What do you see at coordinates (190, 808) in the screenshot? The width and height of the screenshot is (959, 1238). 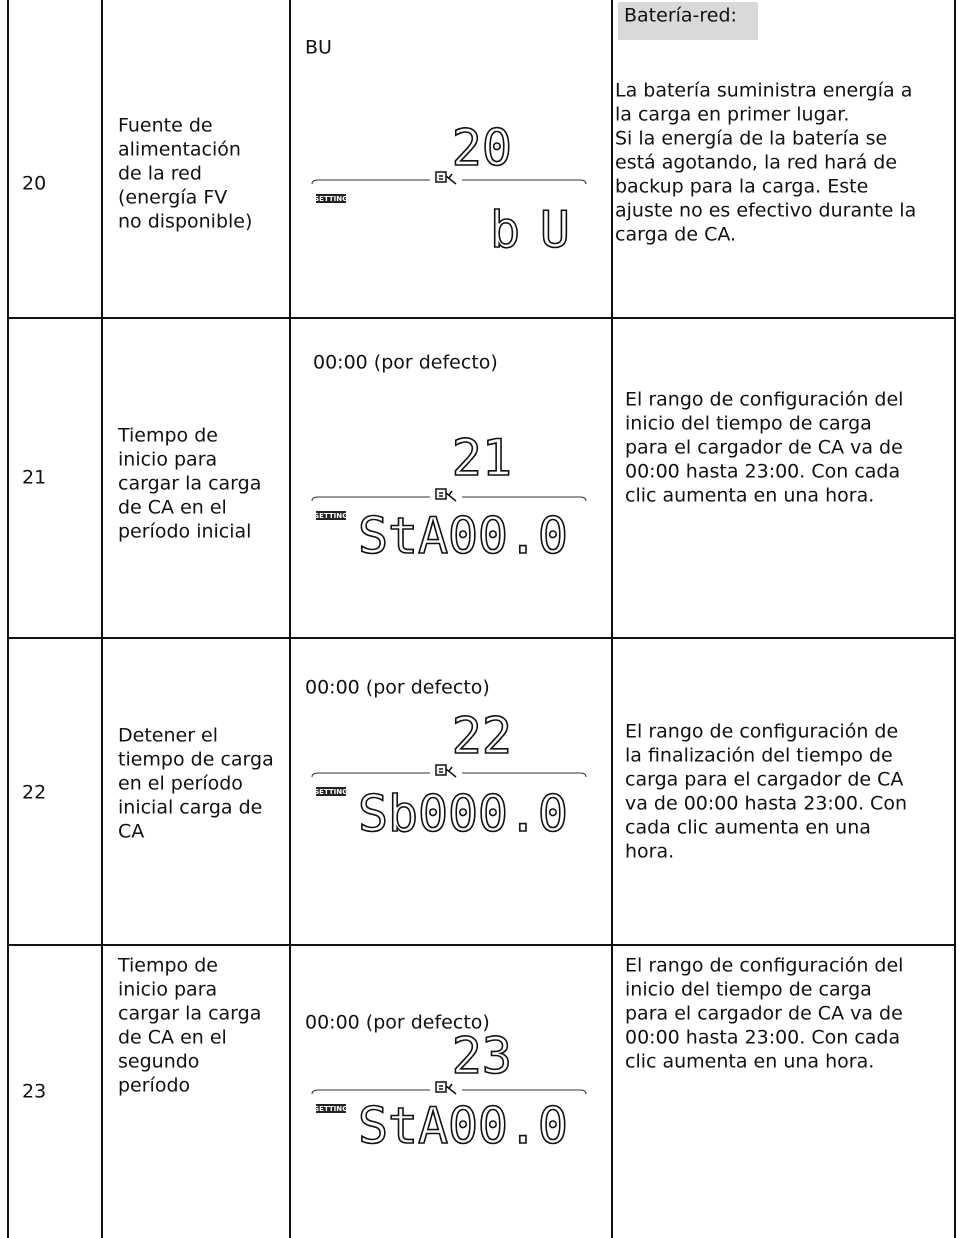 I see `parameter-line: inicial carga de` at bounding box center [190, 808].